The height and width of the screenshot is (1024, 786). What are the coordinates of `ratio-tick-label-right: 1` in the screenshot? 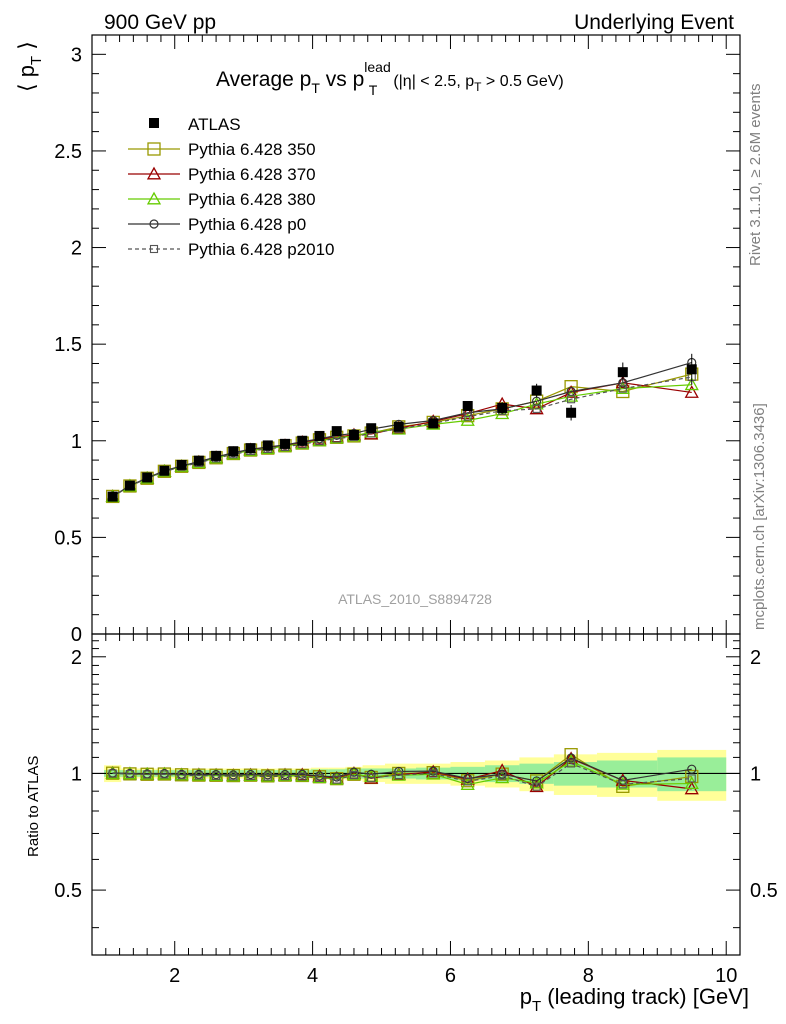 It's located at (755, 774).